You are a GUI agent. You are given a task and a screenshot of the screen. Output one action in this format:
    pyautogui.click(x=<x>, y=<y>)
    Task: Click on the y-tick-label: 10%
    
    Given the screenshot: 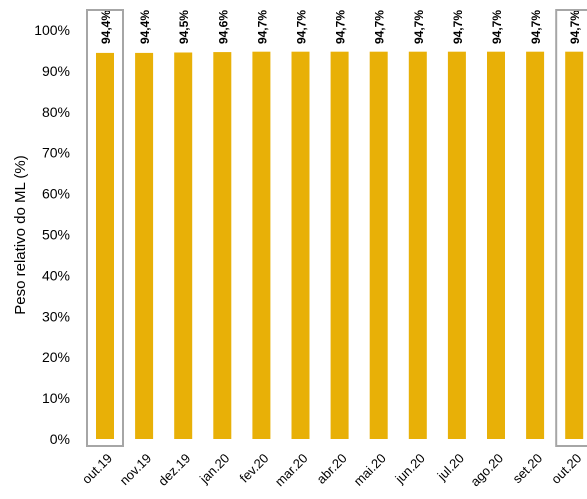 What is the action you would take?
    pyautogui.click(x=56, y=398)
    